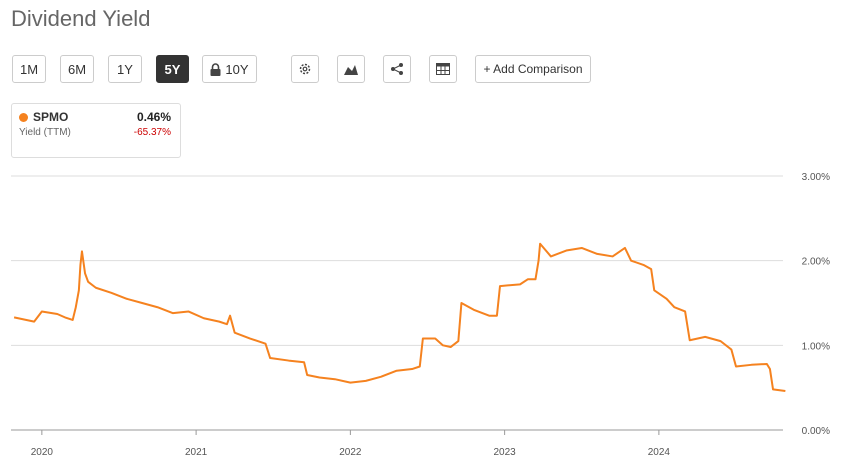 The height and width of the screenshot is (472, 846). I want to click on legend-change: -65.37%, so click(152, 132).